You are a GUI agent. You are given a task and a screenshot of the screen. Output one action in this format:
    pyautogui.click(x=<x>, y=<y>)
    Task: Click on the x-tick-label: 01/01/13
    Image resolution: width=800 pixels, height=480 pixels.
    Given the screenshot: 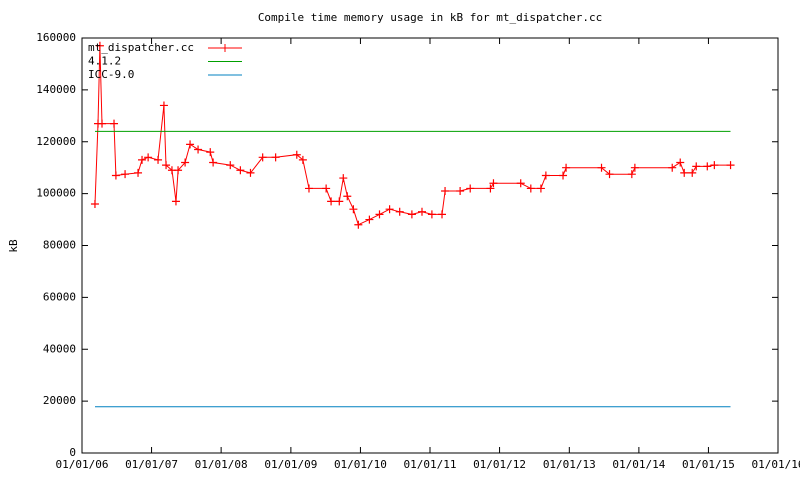 What is the action you would take?
    pyautogui.click(x=569, y=464)
    